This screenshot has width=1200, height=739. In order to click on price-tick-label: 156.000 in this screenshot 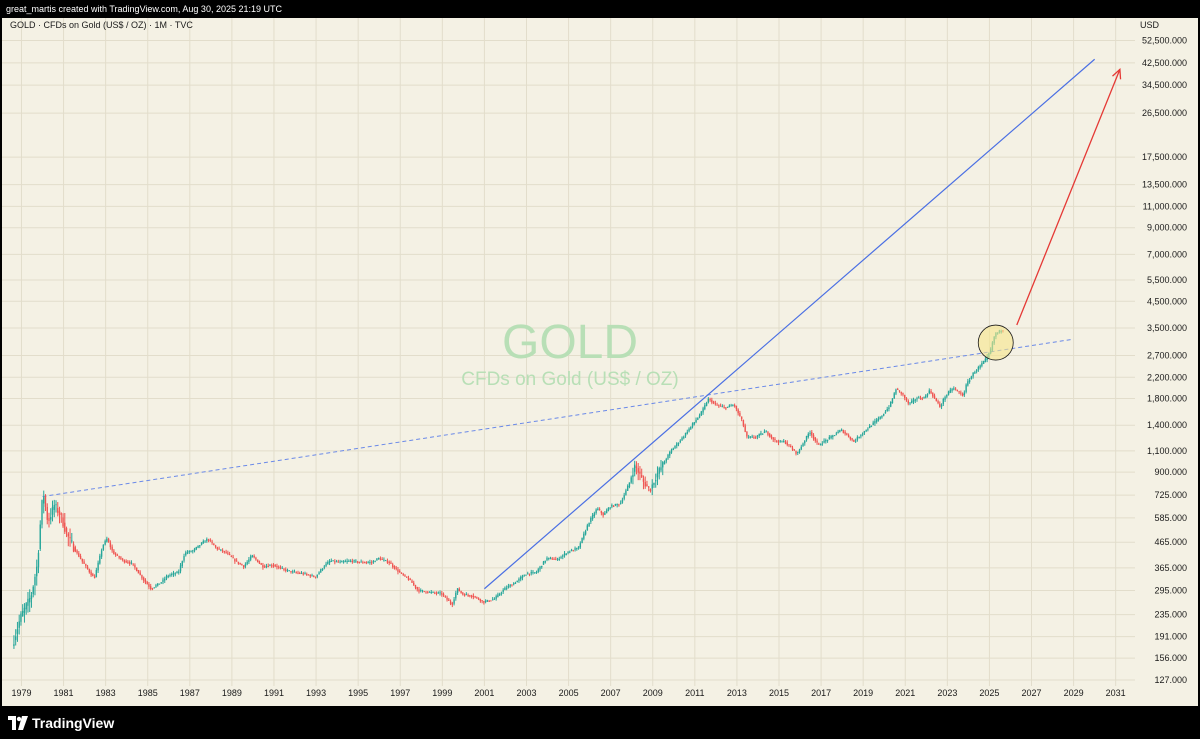, I will do `click(1170, 658)`.